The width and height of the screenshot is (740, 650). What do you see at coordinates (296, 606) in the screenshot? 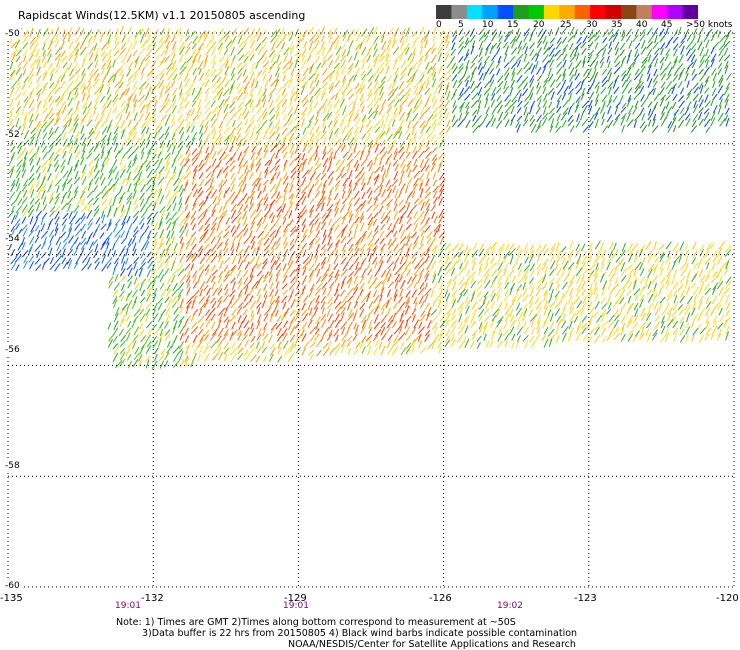
I see `pass-time-label: 19:01` at bounding box center [296, 606].